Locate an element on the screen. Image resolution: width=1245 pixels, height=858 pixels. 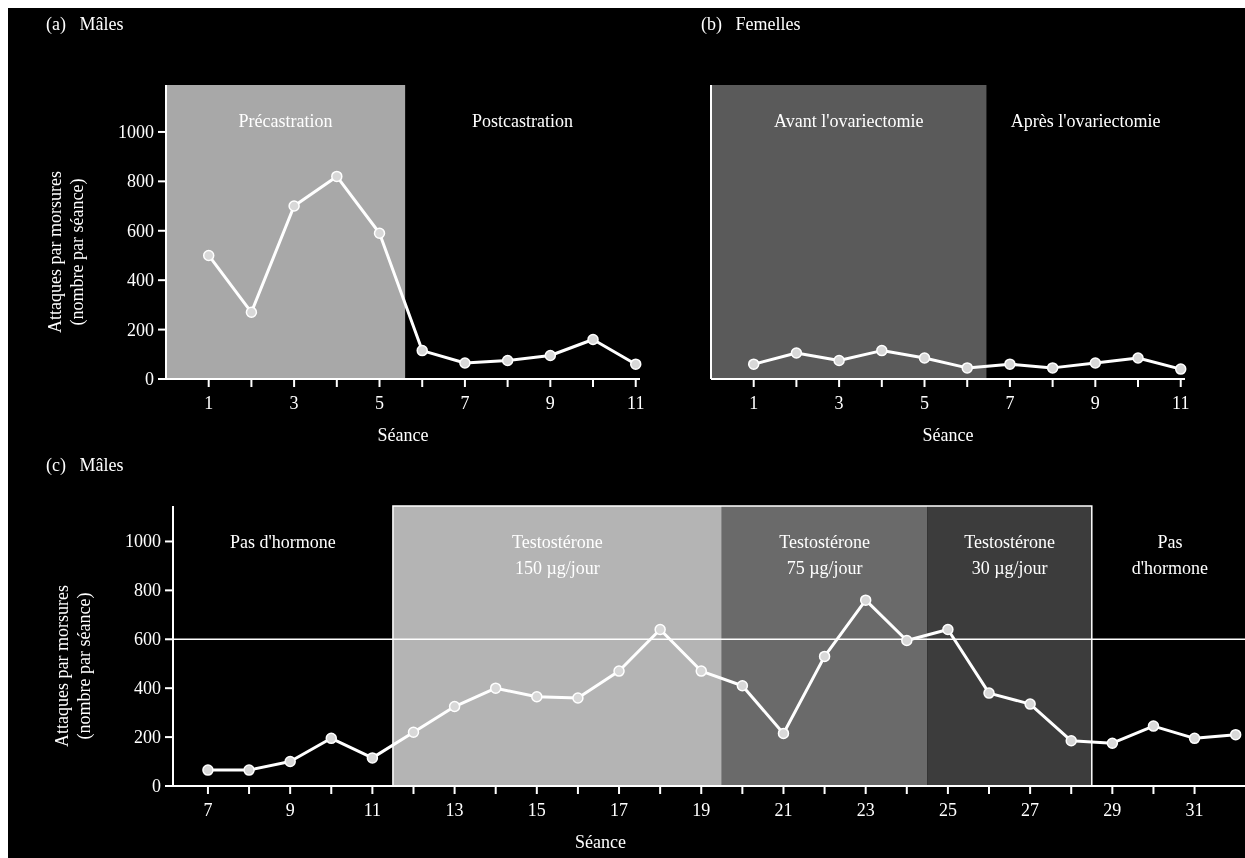
x-tick-label: 15 is located at coordinates (536, 810).